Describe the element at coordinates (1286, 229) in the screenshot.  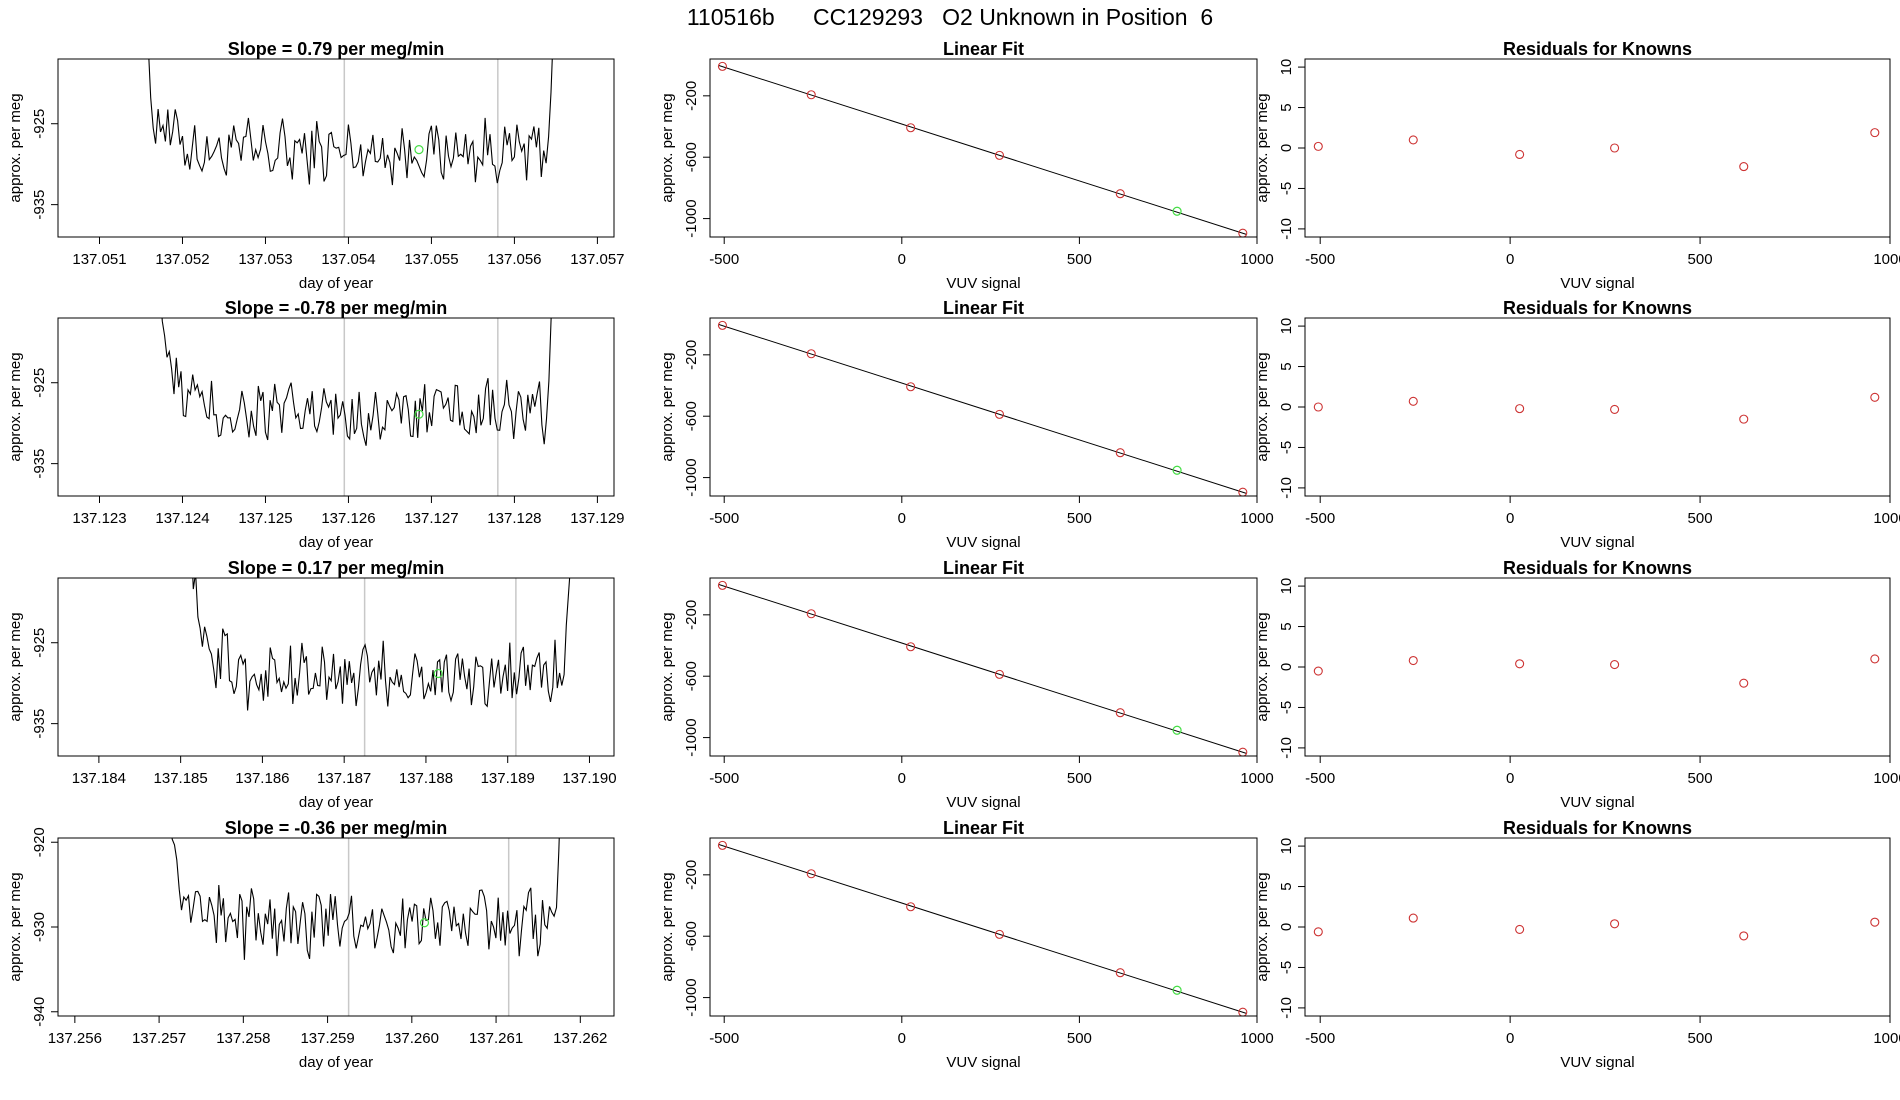
I see `y-tick-label: -10` at that location.